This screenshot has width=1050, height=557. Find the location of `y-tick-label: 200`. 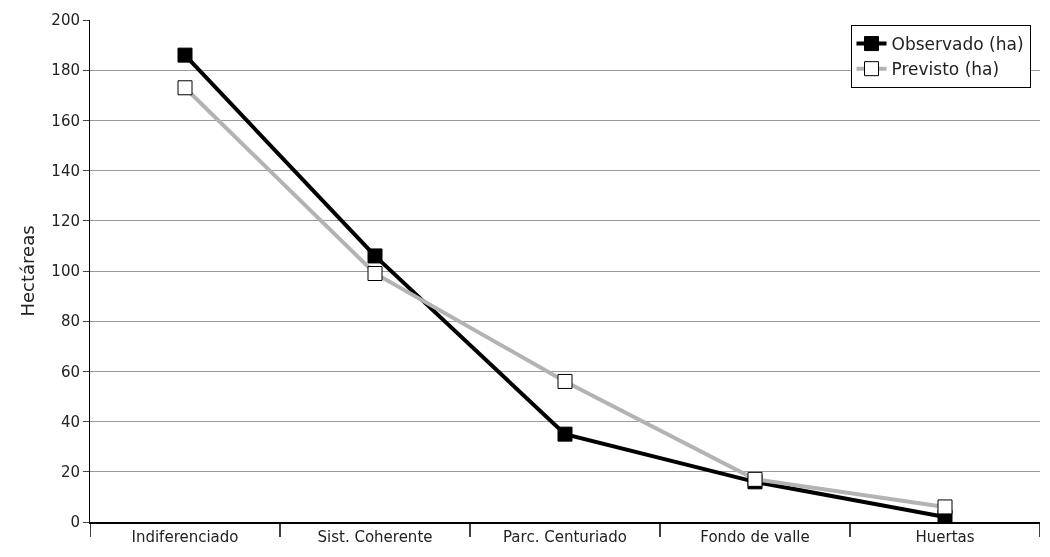

y-tick-label: 200 is located at coordinates (65, 20).